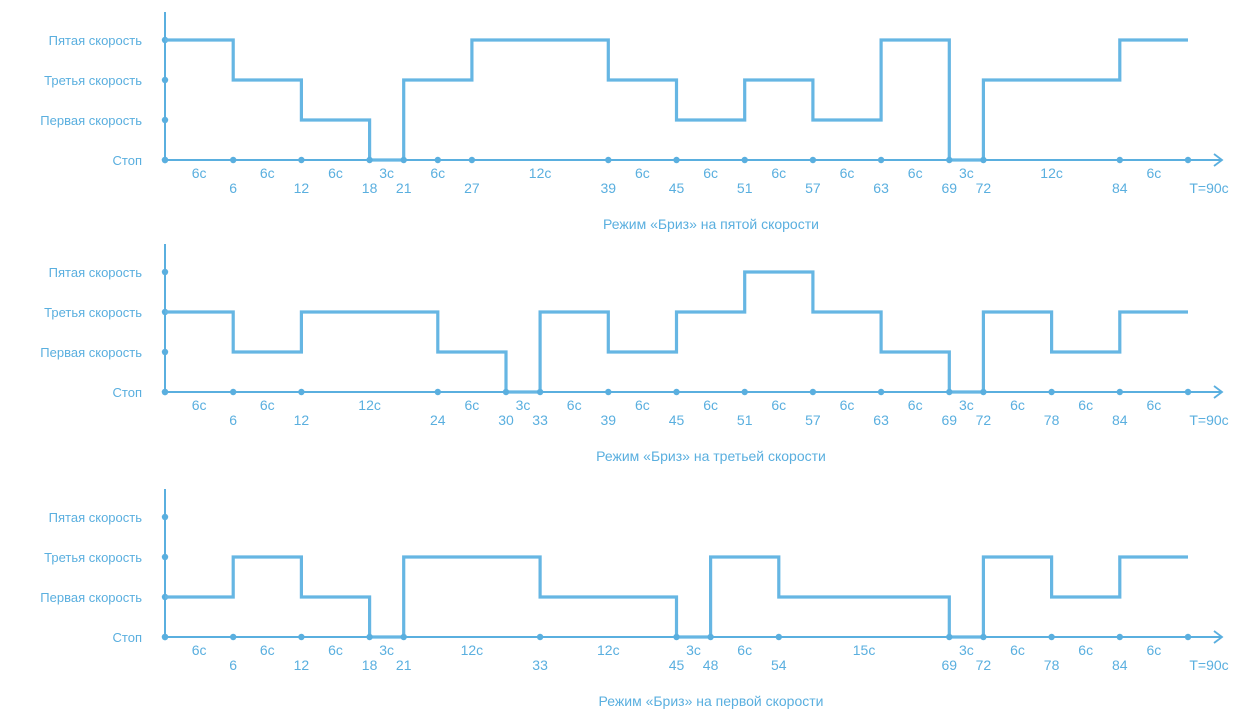 The height and width of the screenshot is (716, 1241). Describe the element at coordinates (711, 665) in the screenshot. I see `x-tick-label: 48` at that location.